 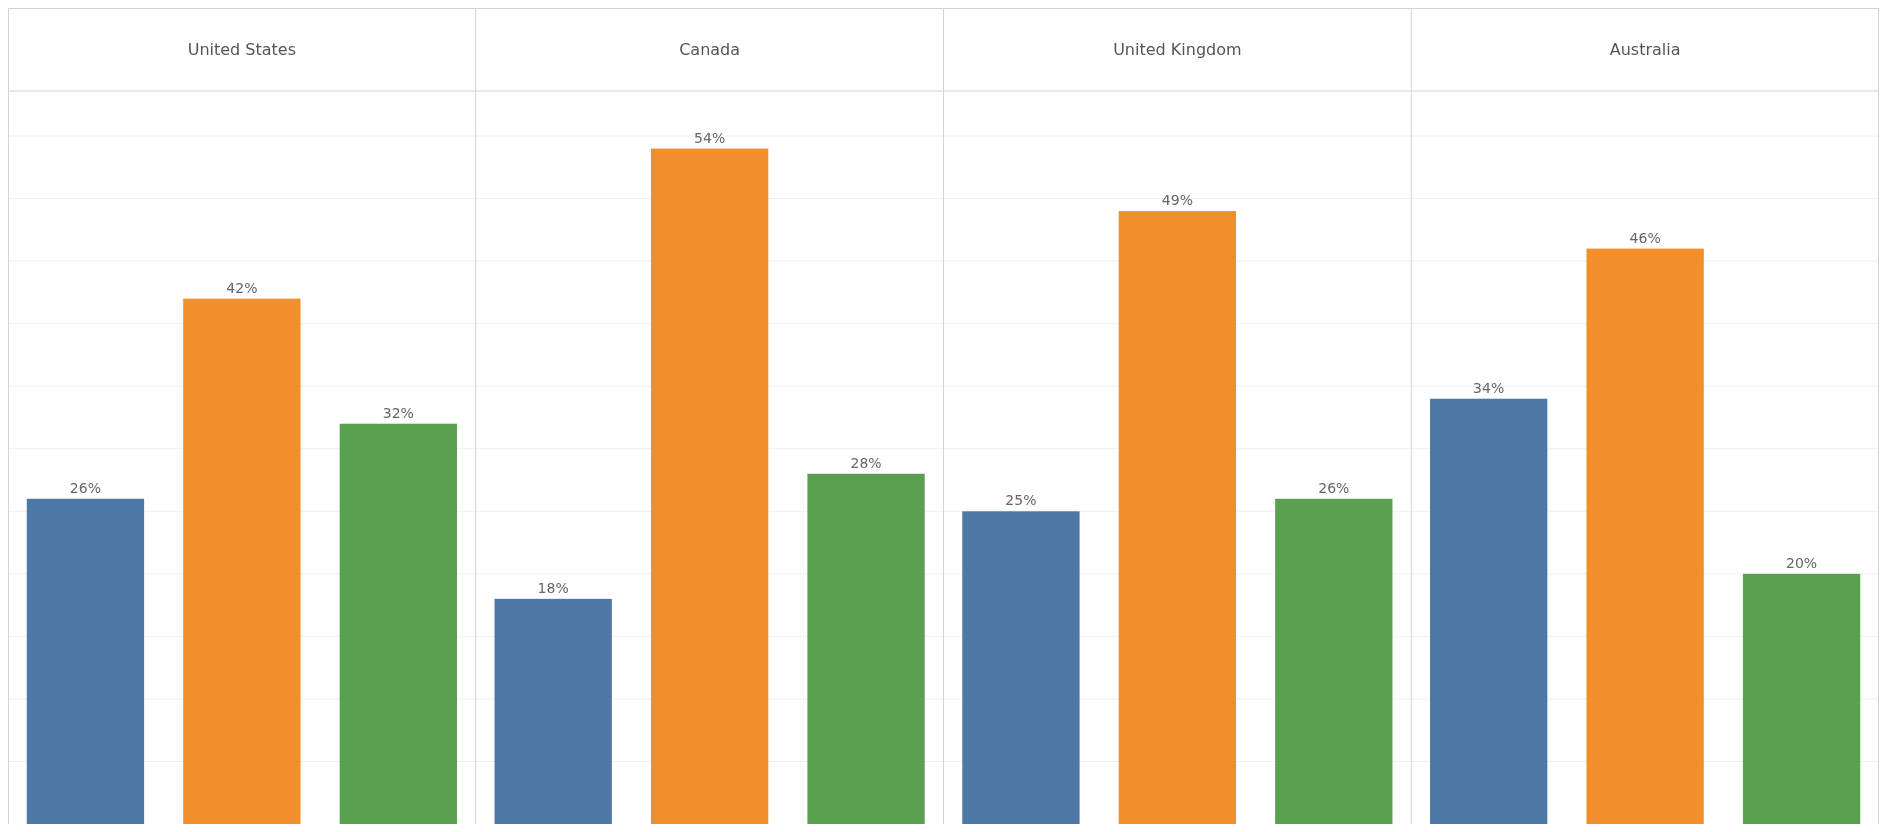 I want to click on chart-title: Canada, so click(x=710, y=50).